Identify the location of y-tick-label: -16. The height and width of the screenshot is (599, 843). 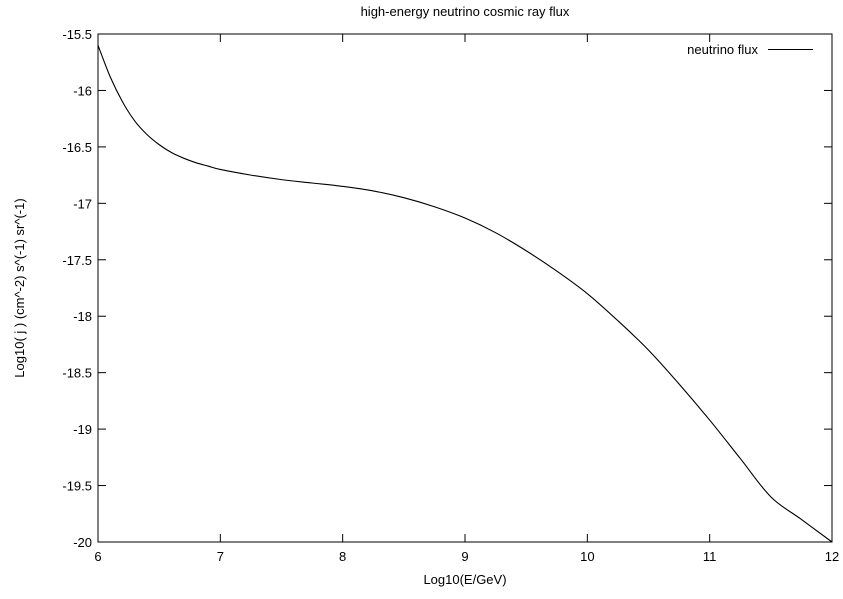
(82, 90).